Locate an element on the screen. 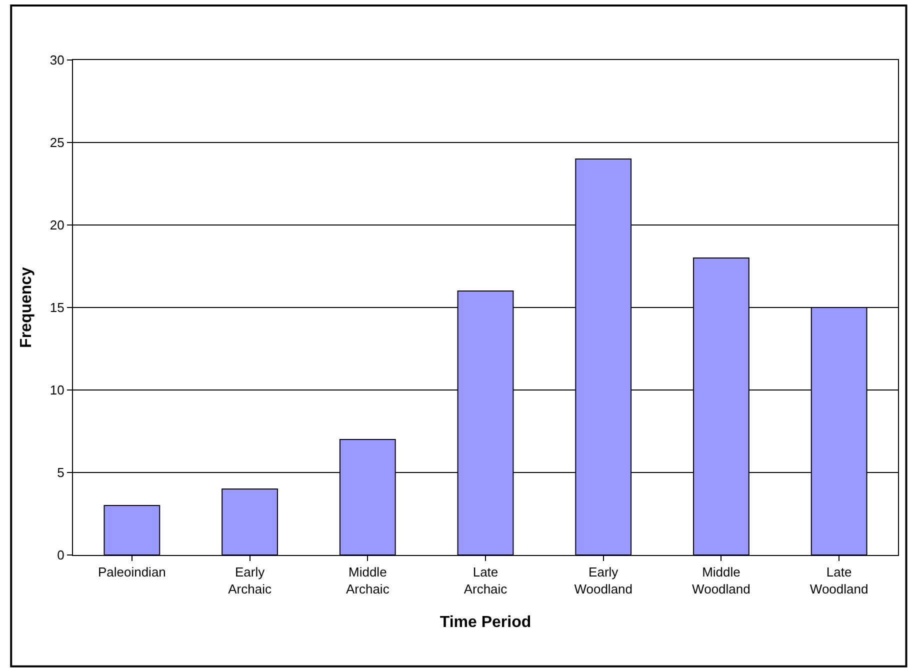 Image resolution: width=910 pixels, height=670 pixels. x-tick-label: Early Archaic is located at coordinates (250, 580).